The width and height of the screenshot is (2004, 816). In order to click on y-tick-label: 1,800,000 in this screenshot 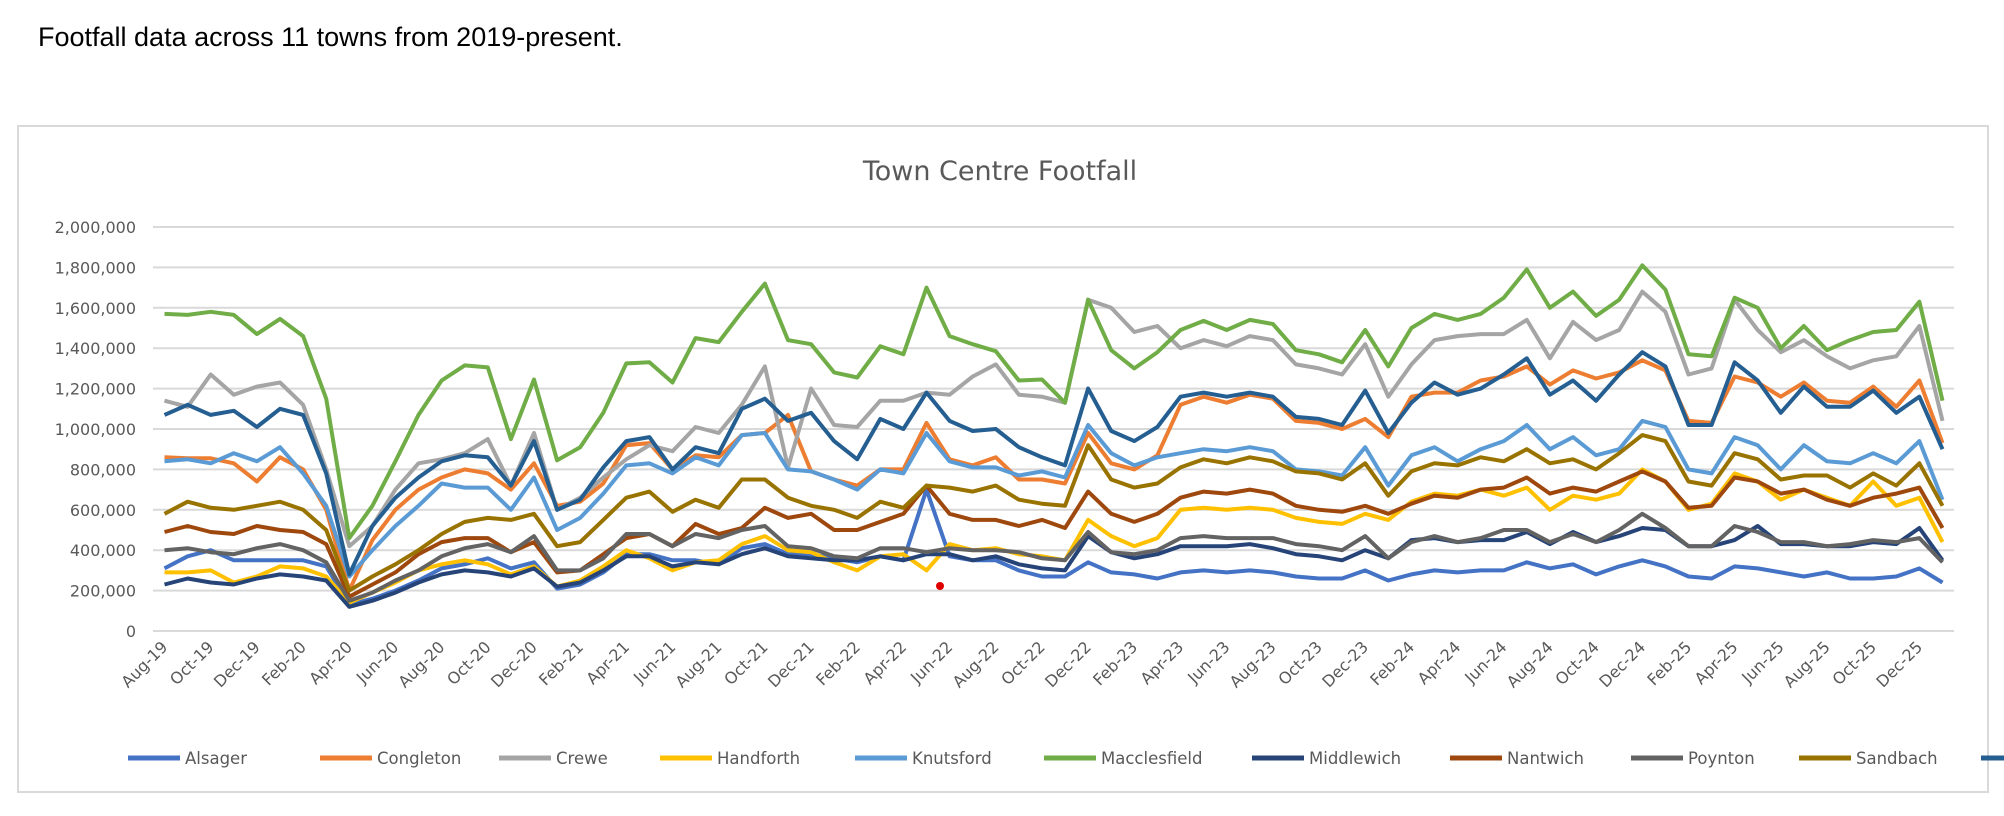, I will do `click(95, 267)`.